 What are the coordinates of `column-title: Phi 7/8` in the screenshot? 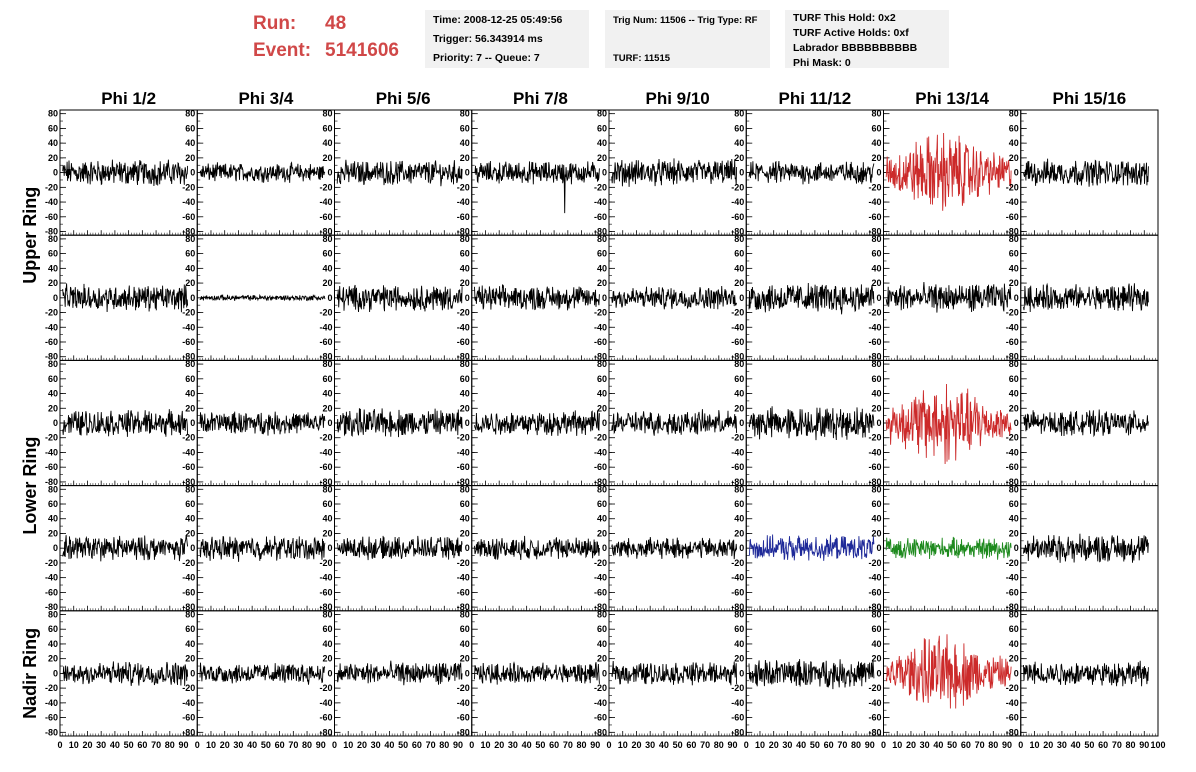 It's located at (540, 98).